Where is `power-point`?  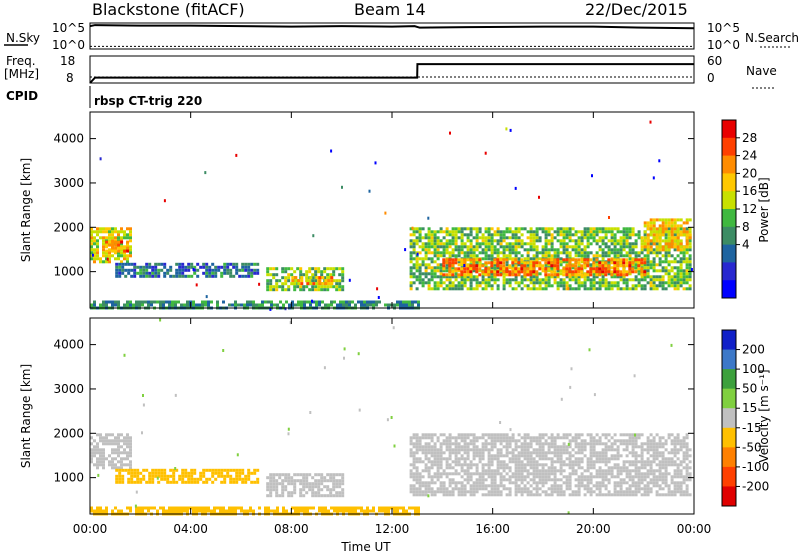
power-point is located at coordinates (100, 159).